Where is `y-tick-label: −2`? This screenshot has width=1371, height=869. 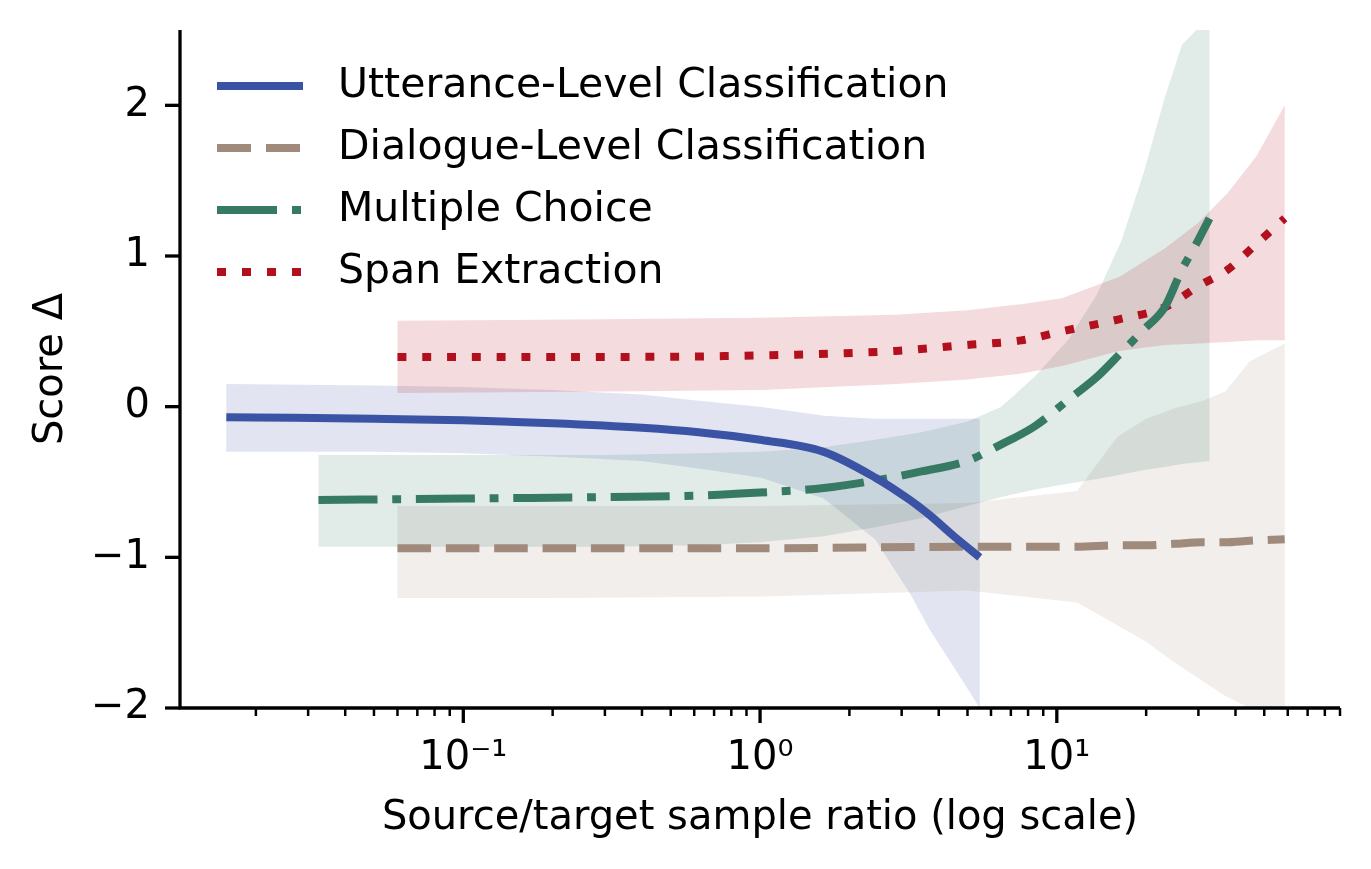 y-tick-label: −2 is located at coordinates (120, 704).